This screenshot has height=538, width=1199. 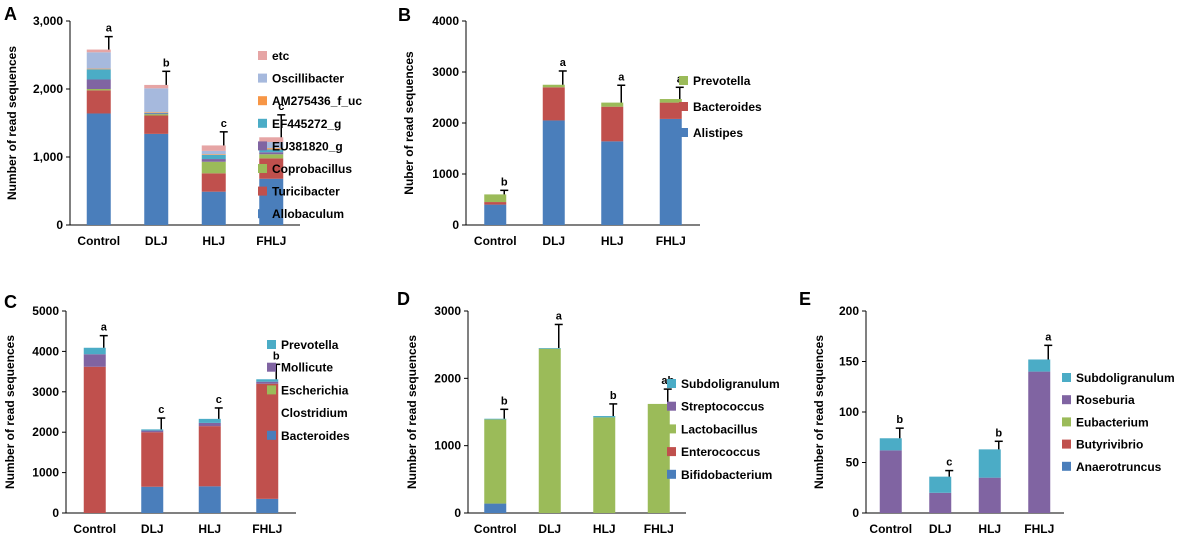 What do you see at coordinates (719, 429) in the screenshot?
I see `legend-label: Lactobacillus` at bounding box center [719, 429].